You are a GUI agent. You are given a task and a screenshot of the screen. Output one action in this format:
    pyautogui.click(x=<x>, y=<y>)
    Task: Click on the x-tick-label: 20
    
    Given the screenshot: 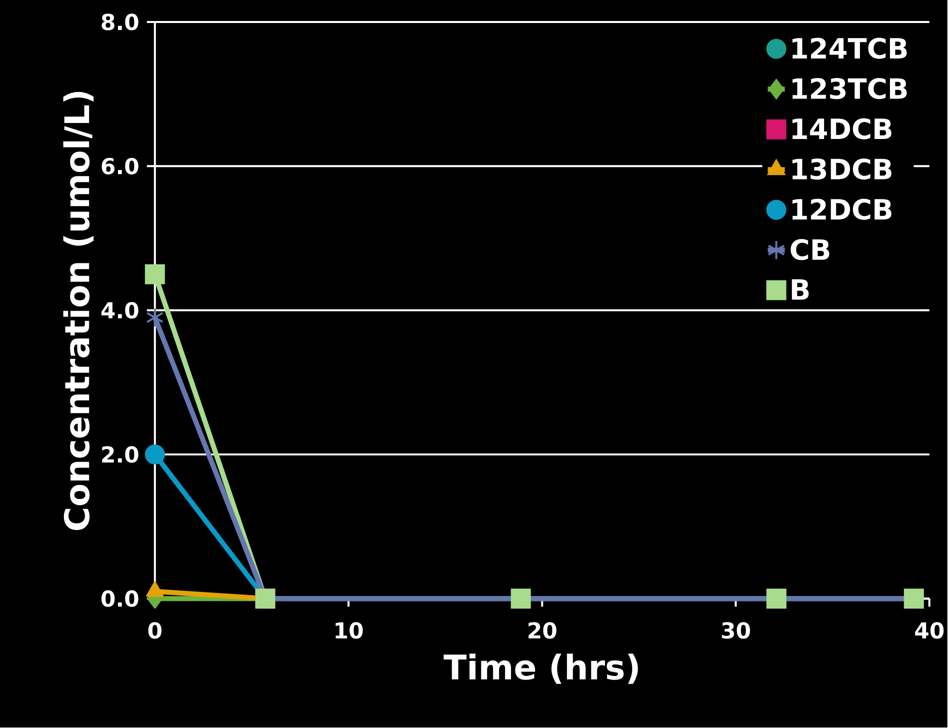 What is the action you would take?
    pyautogui.click(x=542, y=630)
    